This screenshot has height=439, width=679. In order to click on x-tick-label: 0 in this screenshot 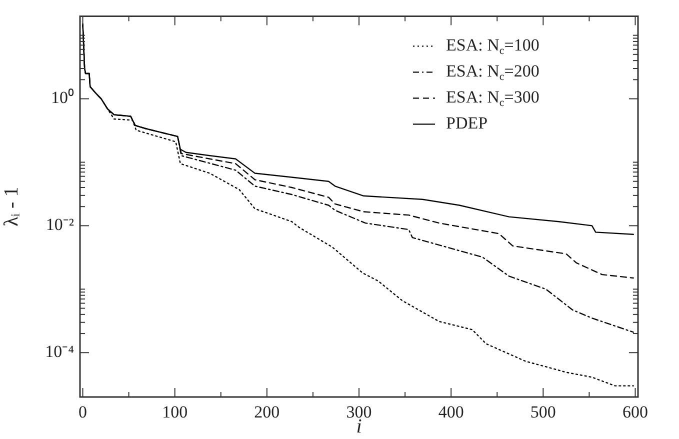, I will do `click(83, 412)`.